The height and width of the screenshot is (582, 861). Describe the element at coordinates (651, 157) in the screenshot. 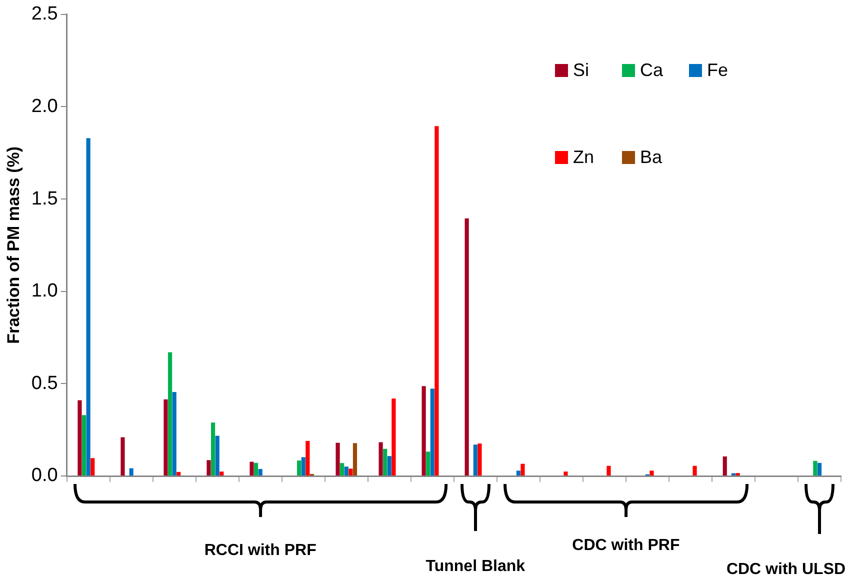

I see `legend-label: Ba` at that location.